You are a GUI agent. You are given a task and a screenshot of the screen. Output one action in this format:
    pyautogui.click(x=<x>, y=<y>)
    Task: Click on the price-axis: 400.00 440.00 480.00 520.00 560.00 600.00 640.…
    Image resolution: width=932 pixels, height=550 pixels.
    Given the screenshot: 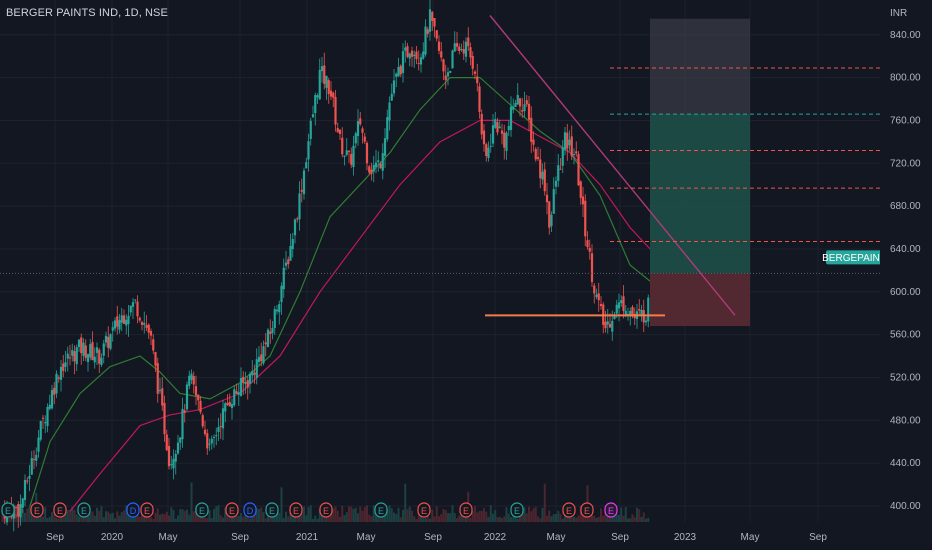 What is the action you would take?
    pyautogui.click(x=906, y=275)
    